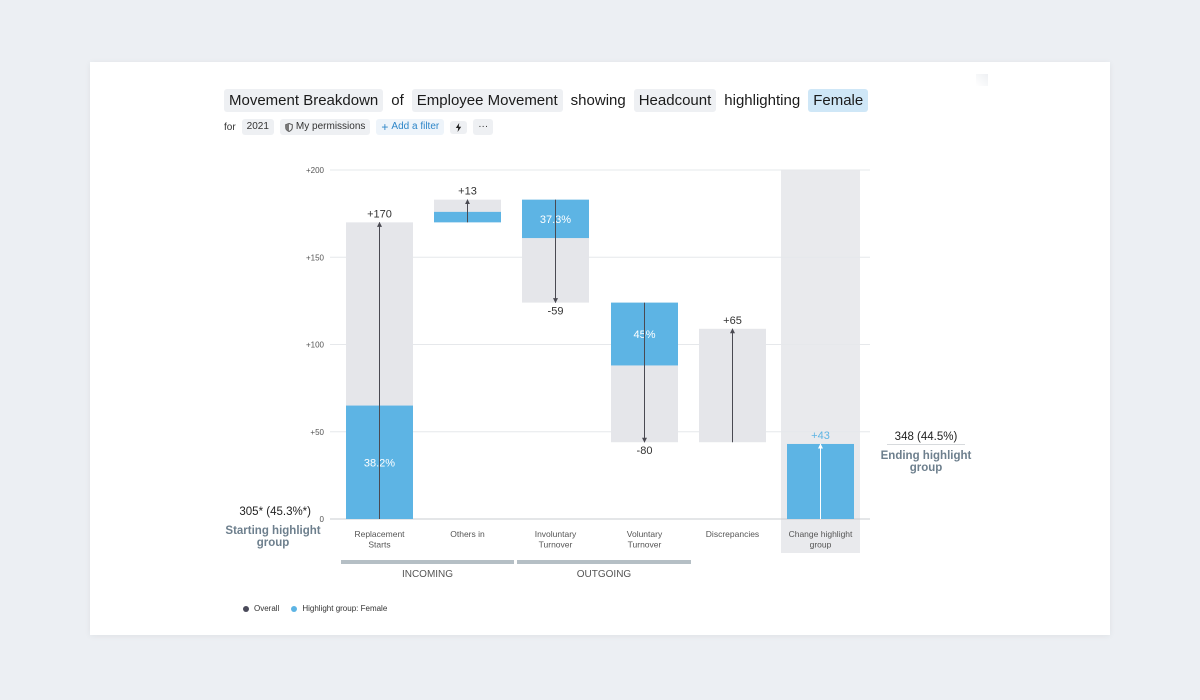 This screenshot has width=1200, height=700. Describe the element at coordinates (230, 127) in the screenshot. I see `filter-for-label: for` at that location.